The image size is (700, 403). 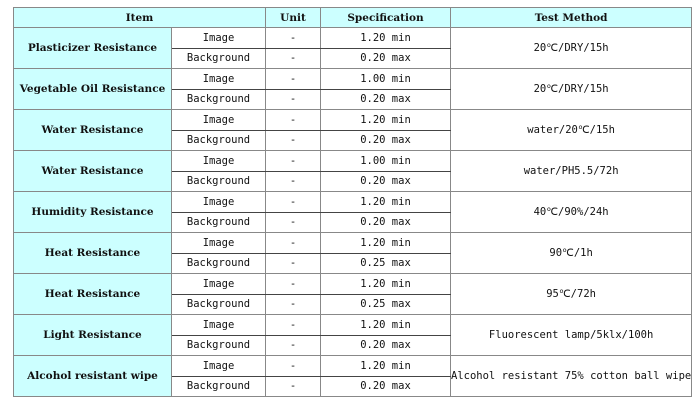 I want to click on header-specification: Specification, so click(x=385, y=17).